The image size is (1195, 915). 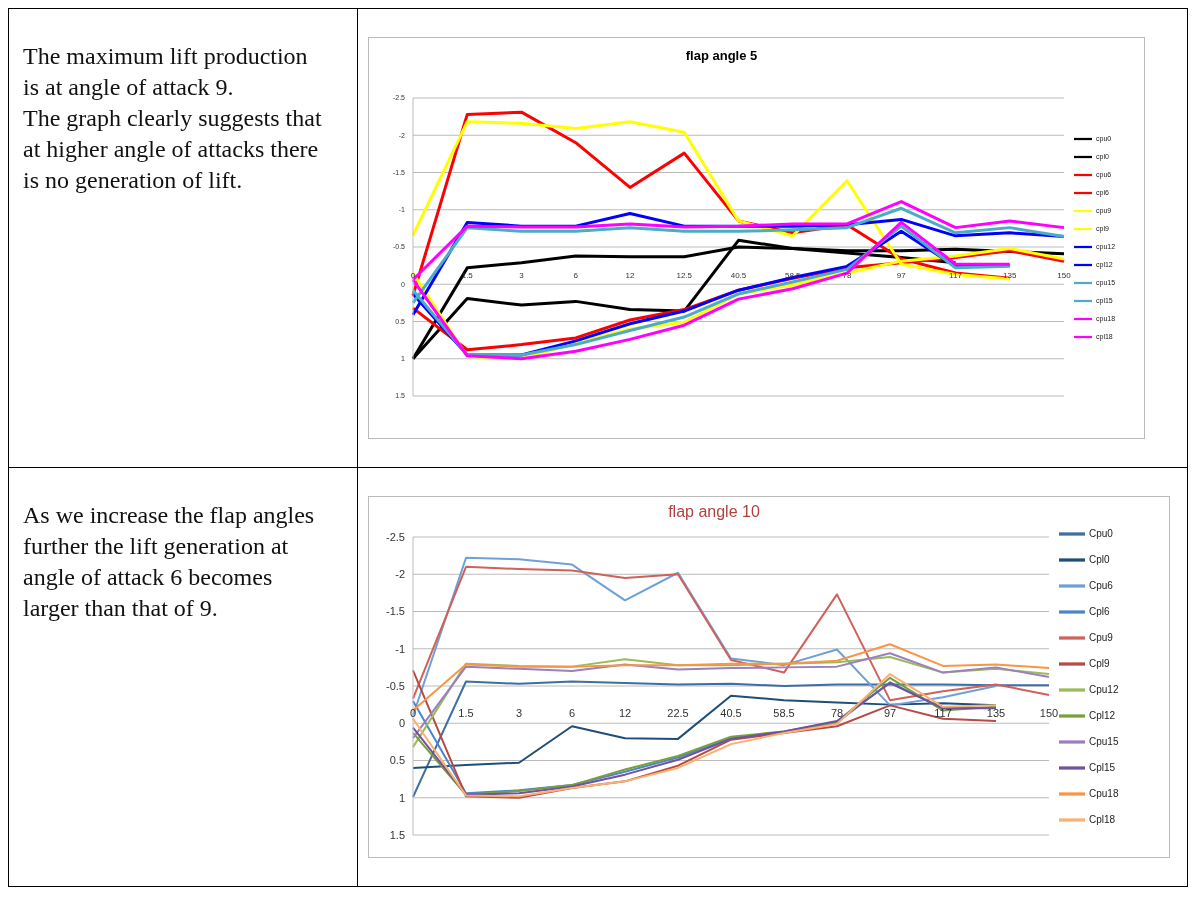 What do you see at coordinates (397, 834) in the screenshot?
I see `y-tick-label: 1.5` at bounding box center [397, 834].